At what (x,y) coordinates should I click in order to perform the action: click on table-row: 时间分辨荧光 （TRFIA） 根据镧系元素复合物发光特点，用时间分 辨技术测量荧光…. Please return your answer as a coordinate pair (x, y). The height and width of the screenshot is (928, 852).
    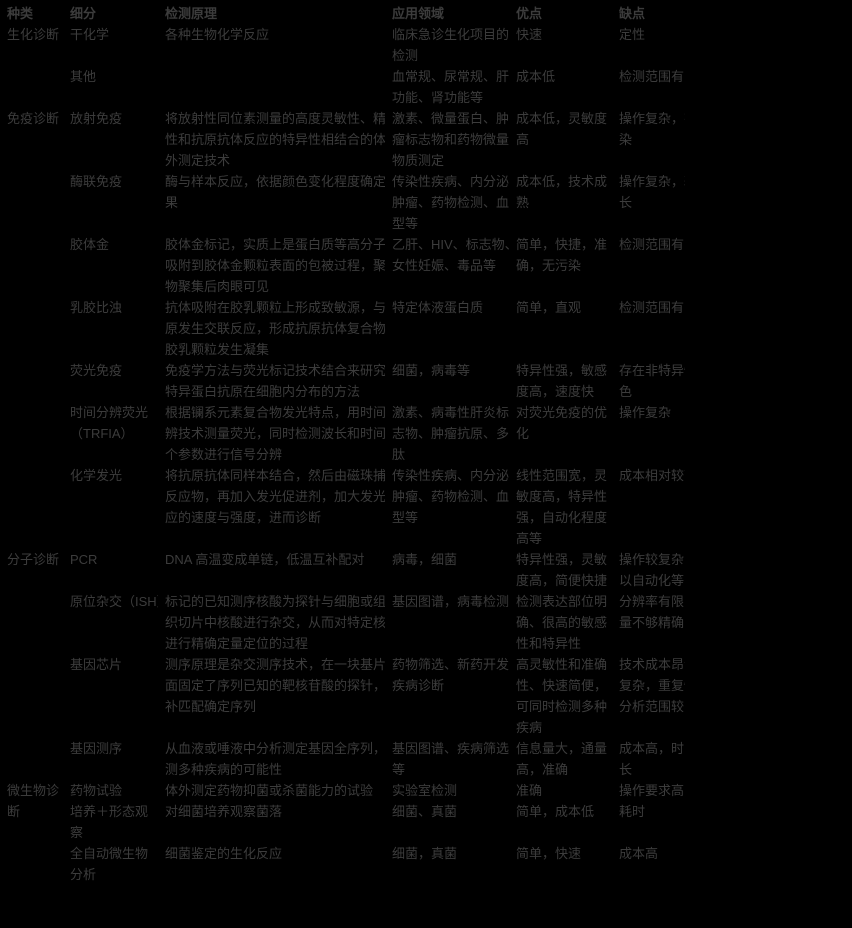
    Looking at the image, I should click on (426, 433).